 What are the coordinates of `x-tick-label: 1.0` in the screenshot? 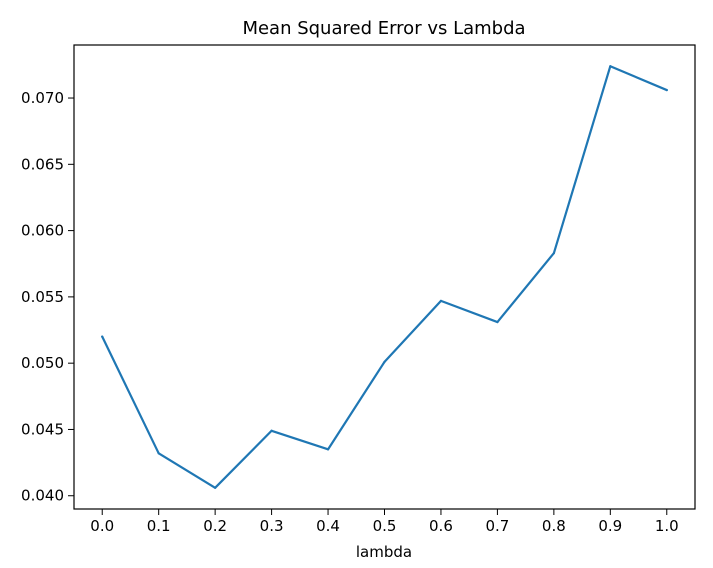 It's located at (667, 526).